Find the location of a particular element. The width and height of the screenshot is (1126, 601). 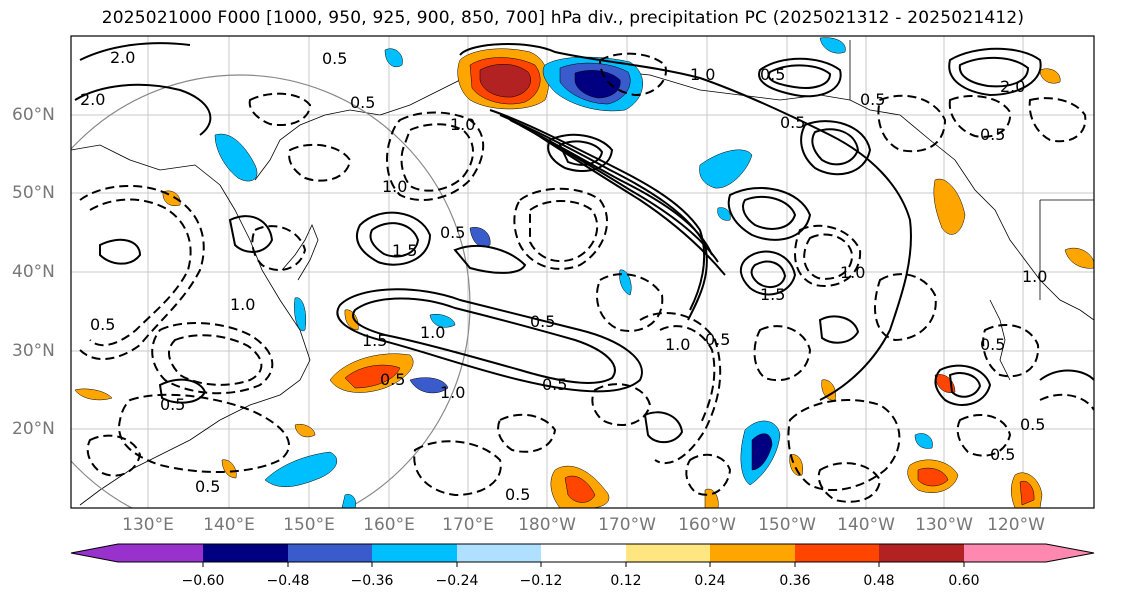

lon-label: 140°E is located at coordinates (229, 525).